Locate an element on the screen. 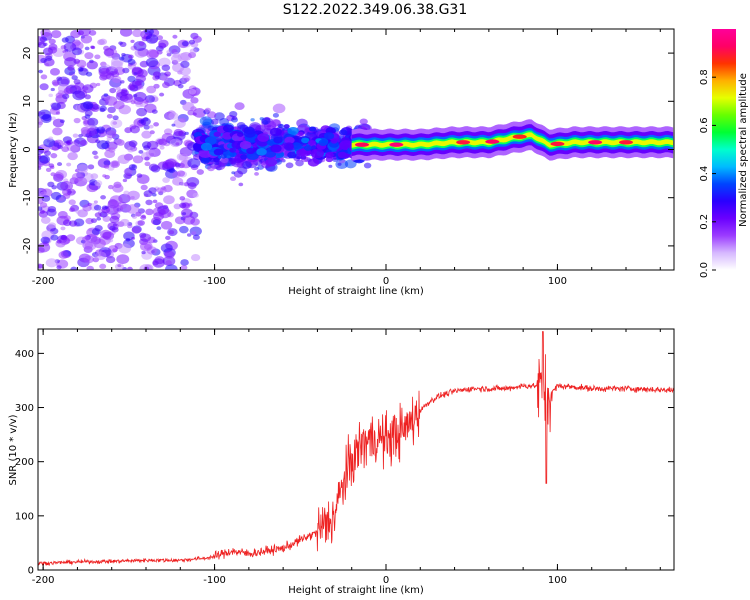 Image resolution: width=750 pixels, height=600 pixels. spectrogram-x-axis-label: Height of straight line (km) is located at coordinates (356, 291).